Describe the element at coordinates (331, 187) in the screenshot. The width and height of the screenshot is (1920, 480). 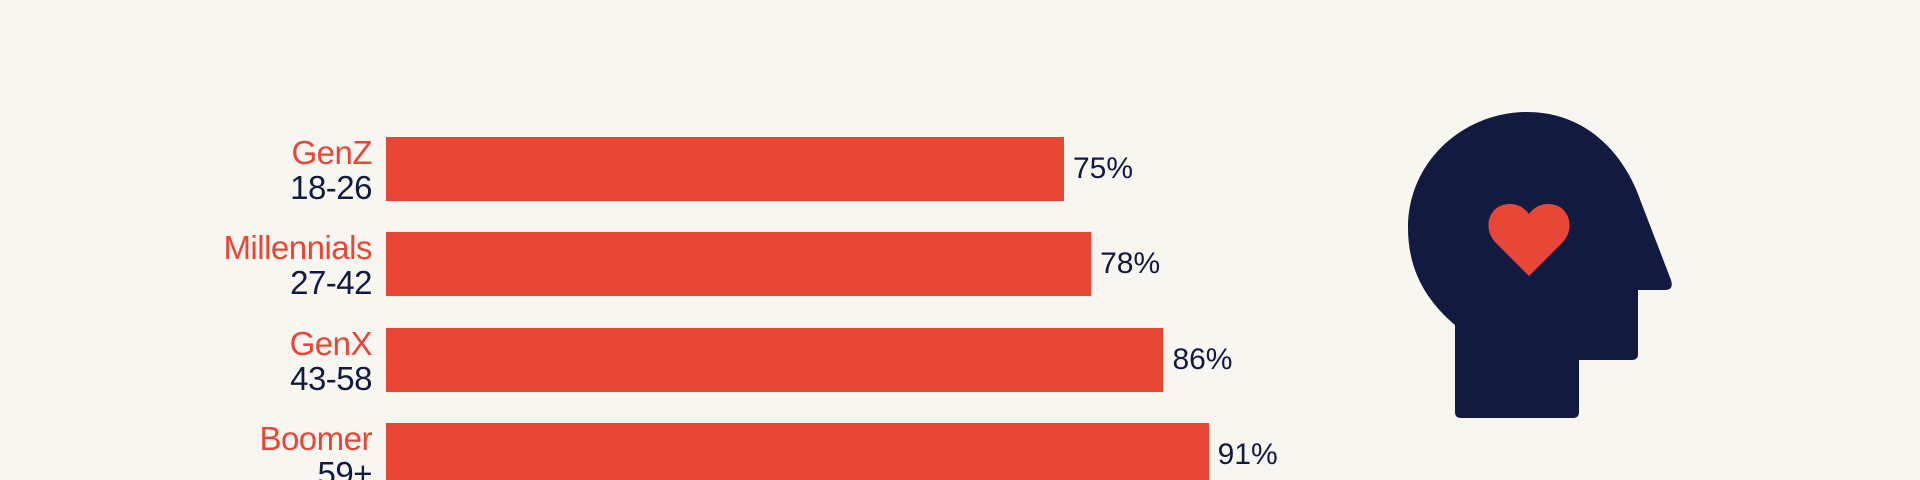
I see `age-range-label: 18-26` at that location.